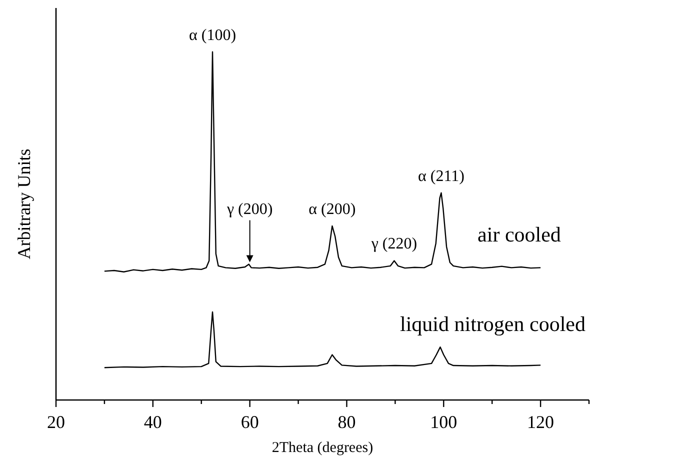 The width and height of the screenshot is (681, 468). Describe the element at coordinates (540, 422) in the screenshot. I see `x-tick-label: 120` at that location.